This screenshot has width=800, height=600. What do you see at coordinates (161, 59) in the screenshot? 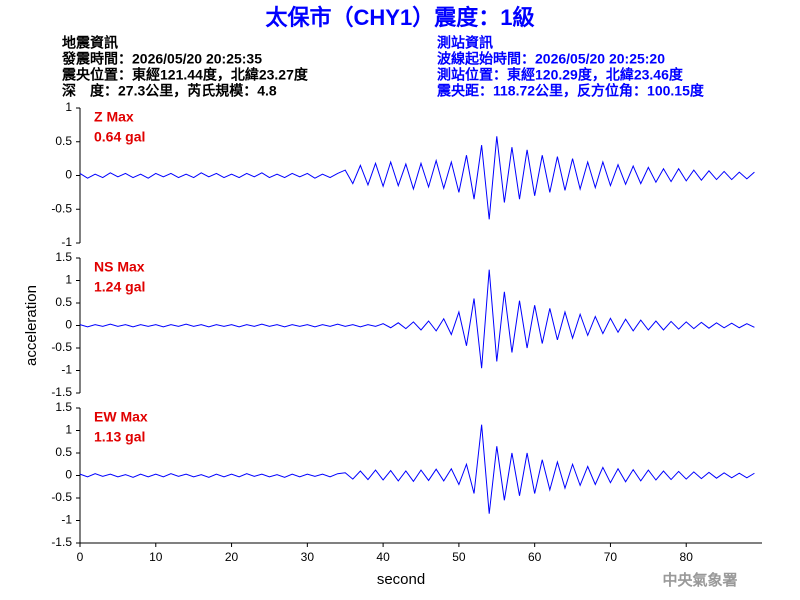
I see `info-line: 發震時間：2026/05/20 20:25:35` at bounding box center [161, 59].